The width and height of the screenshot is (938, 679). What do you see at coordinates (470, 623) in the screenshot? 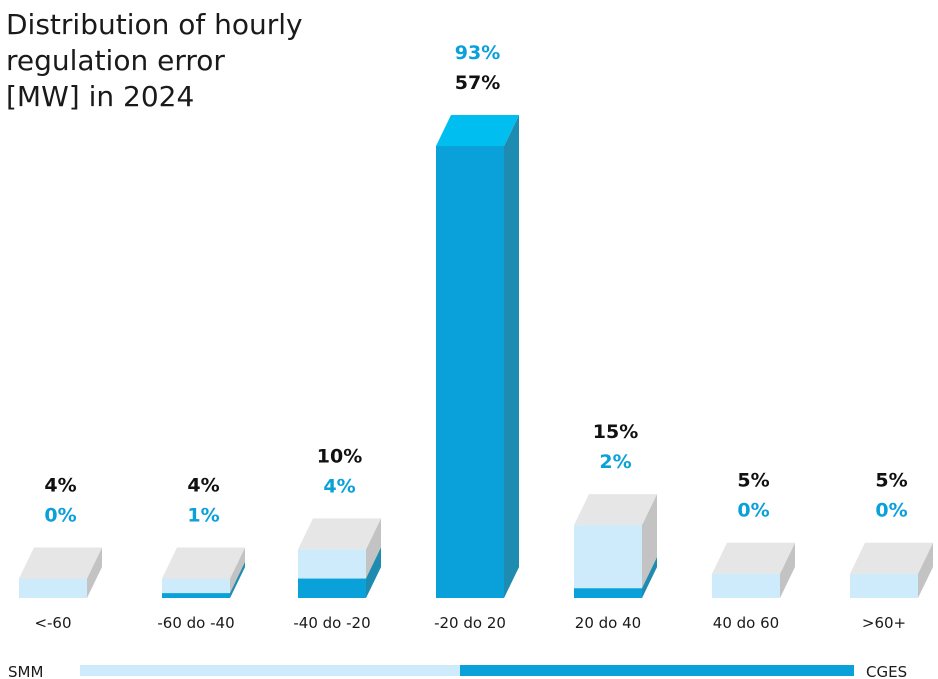
I see `category-label: -20 do 20` at bounding box center [470, 623].